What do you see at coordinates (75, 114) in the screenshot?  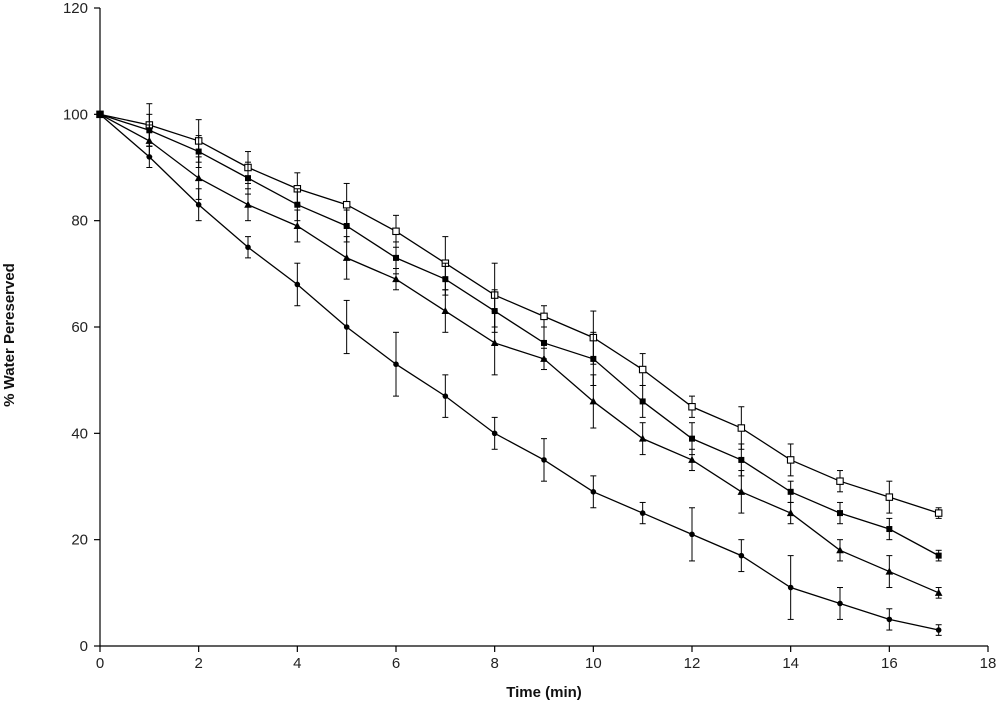 I see `y-tick-label: 100` at bounding box center [75, 114].